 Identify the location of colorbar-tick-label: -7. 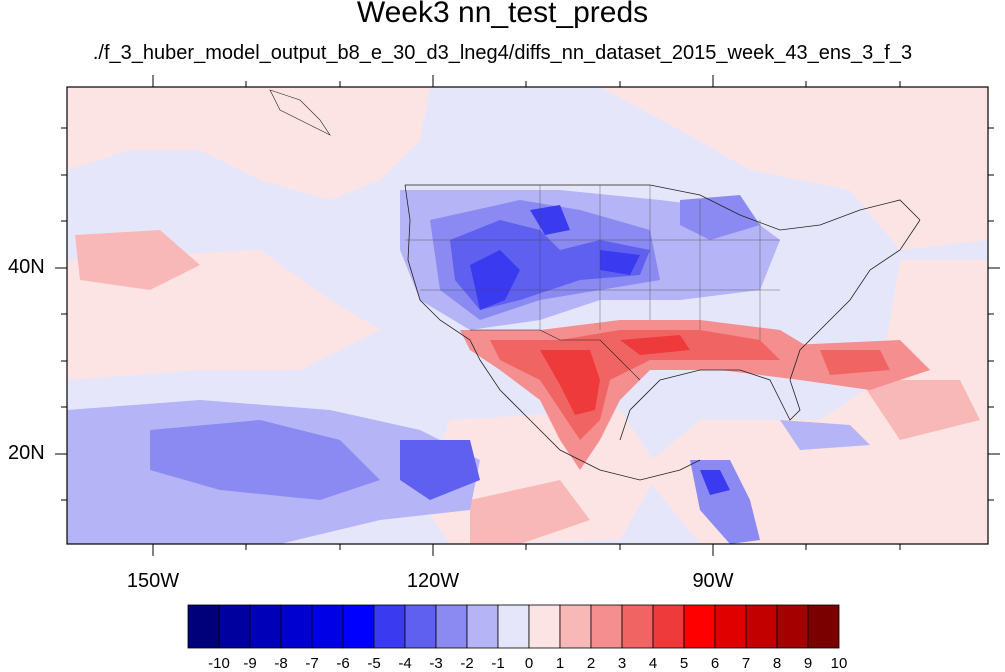
(312, 663).